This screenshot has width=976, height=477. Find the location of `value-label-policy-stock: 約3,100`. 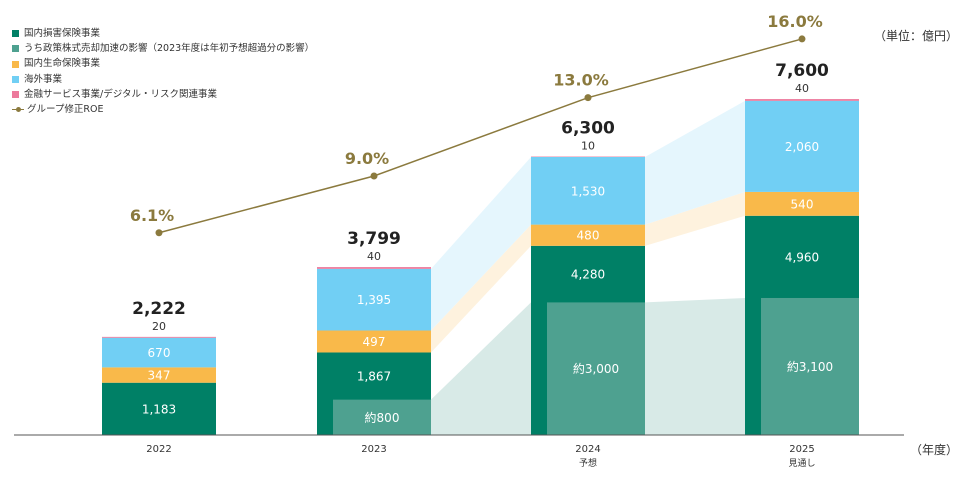

value-label-policy-stock: 約3,100 is located at coordinates (810, 366).